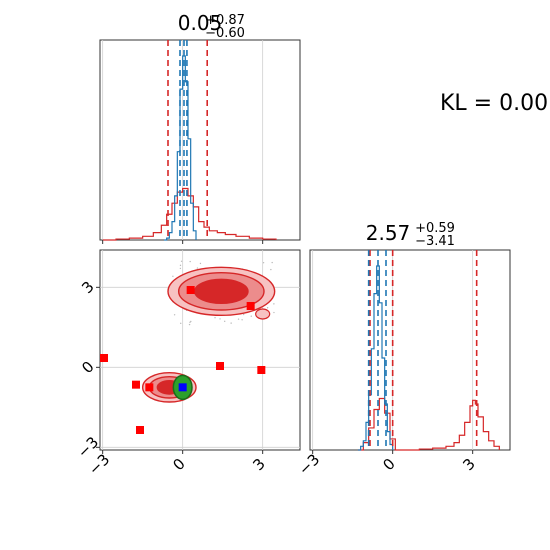  Describe the element at coordinates (429, 350) in the screenshot. I see `panel-bottom-right-content` at that location.